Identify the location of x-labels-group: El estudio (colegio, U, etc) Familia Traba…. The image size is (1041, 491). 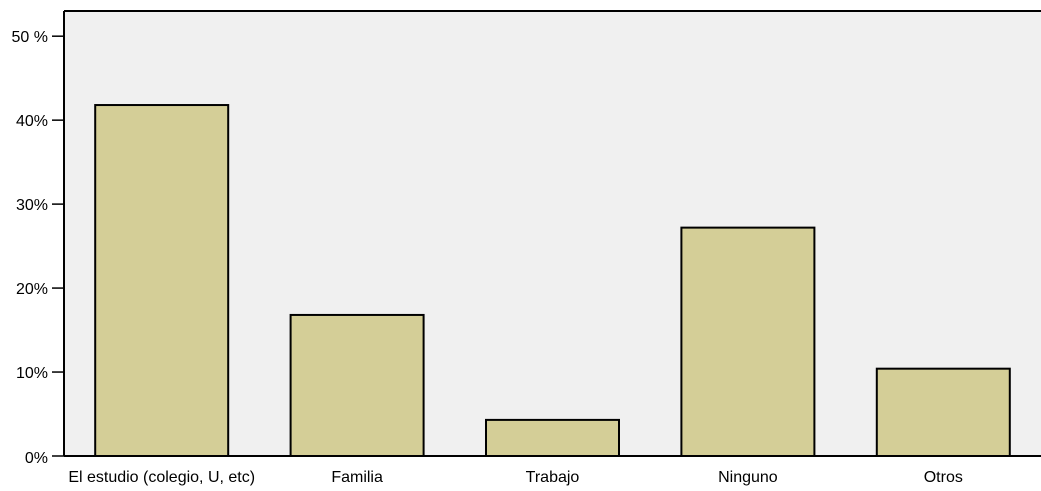
(515, 477).